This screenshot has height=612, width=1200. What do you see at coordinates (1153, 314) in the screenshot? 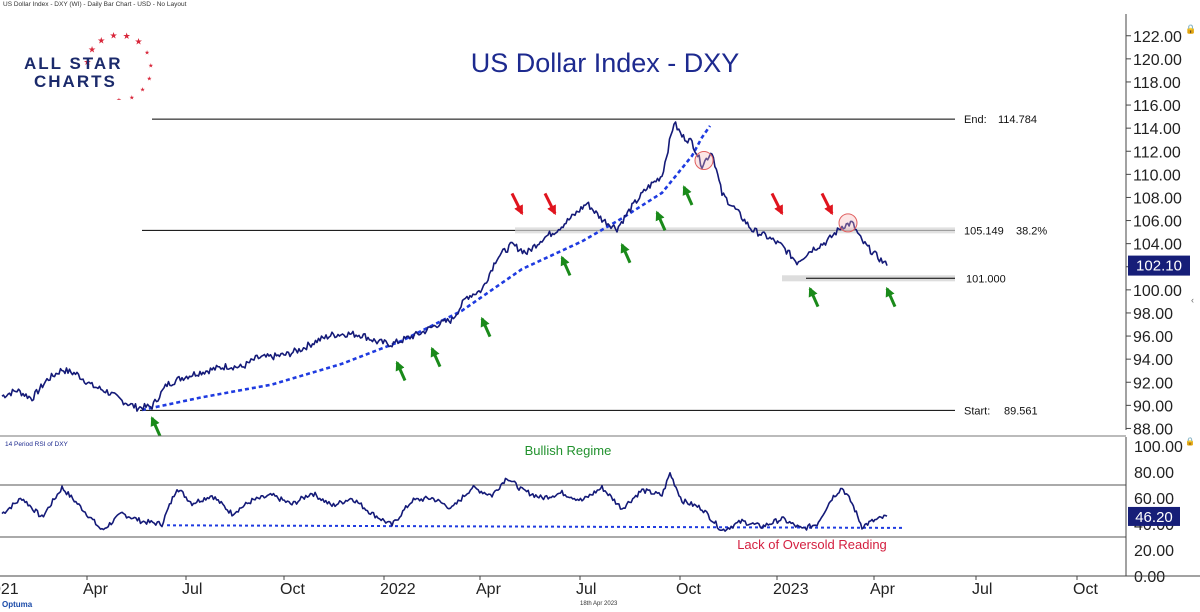
I see `price-tick-label: 98.00` at bounding box center [1153, 314].